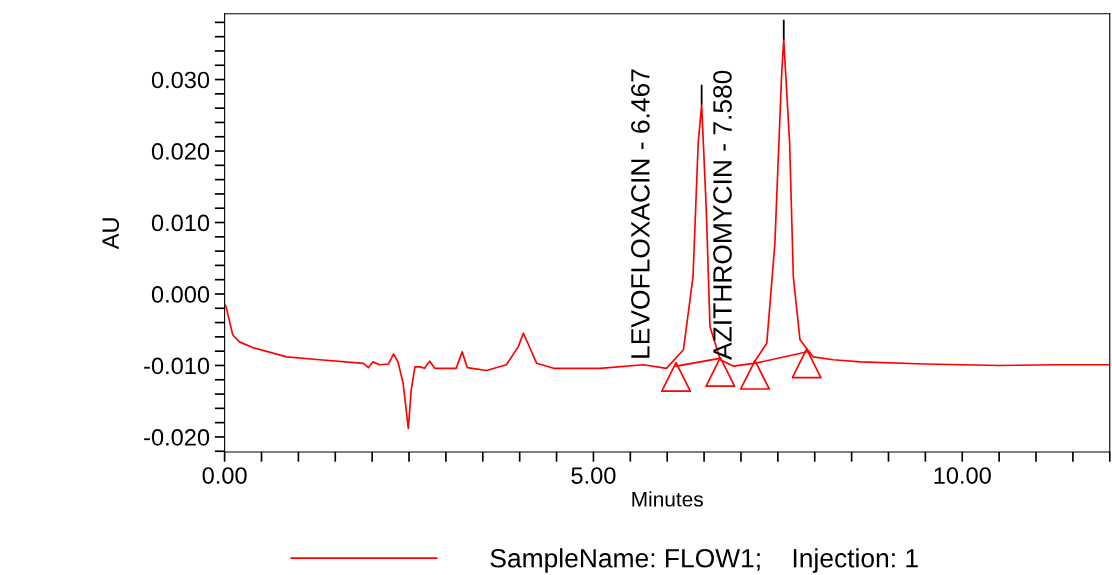 This screenshot has height=575, width=1112. Describe the element at coordinates (593, 475) in the screenshot. I see `x-tick-label: 5.00` at that location.